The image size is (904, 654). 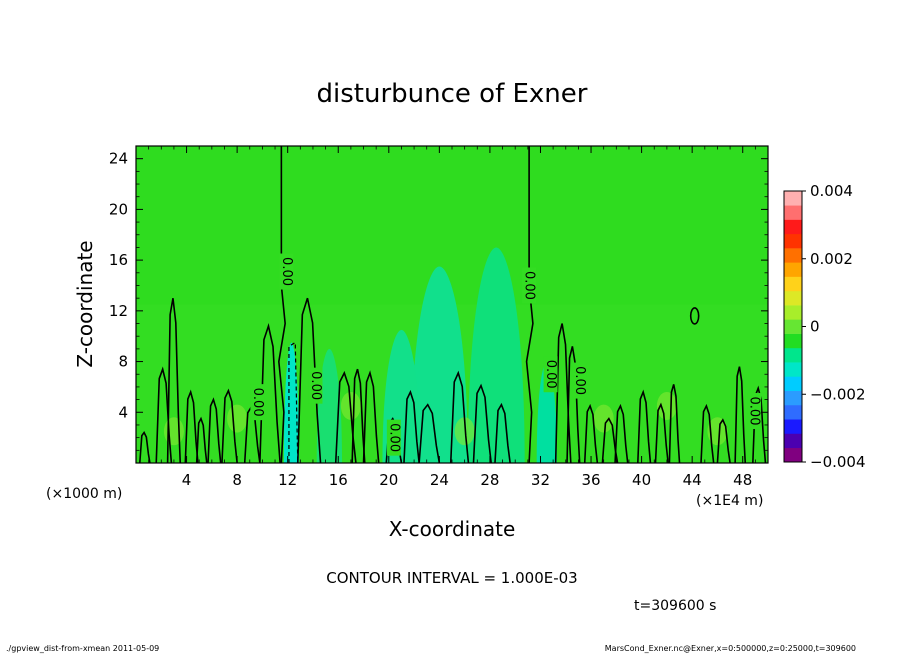 What do you see at coordinates (338, 480) in the screenshot?
I see `x-tick-label: 16` at bounding box center [338, 480].